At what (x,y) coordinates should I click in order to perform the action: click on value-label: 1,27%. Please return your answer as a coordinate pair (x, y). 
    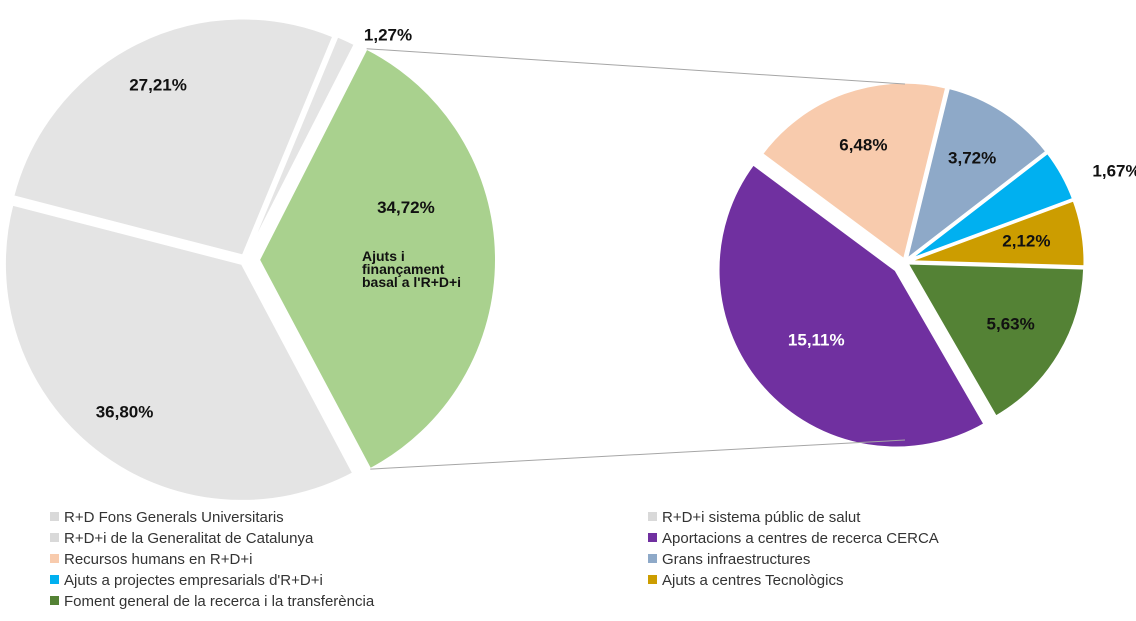
    Looking at the image, I should click on (388, 35).